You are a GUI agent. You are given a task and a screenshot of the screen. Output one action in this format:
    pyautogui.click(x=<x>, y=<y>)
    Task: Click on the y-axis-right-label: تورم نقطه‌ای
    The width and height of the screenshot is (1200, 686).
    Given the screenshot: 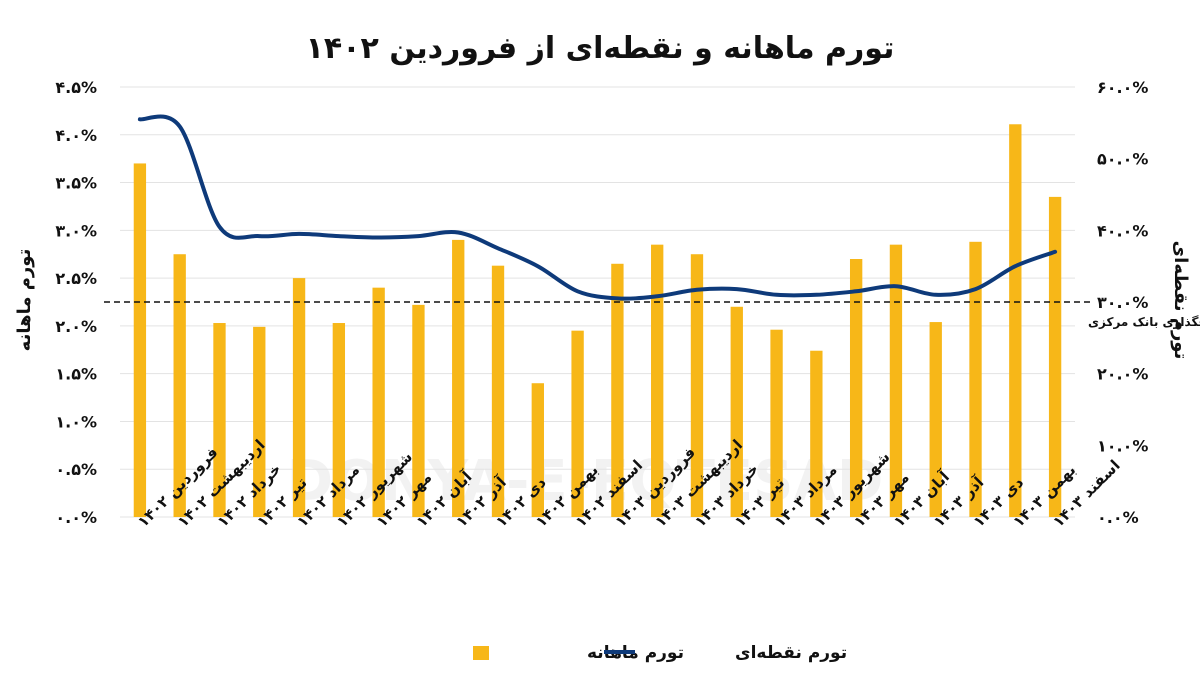 What is the action you would take?
    pyautogui.click(x=1180, y=300)
    